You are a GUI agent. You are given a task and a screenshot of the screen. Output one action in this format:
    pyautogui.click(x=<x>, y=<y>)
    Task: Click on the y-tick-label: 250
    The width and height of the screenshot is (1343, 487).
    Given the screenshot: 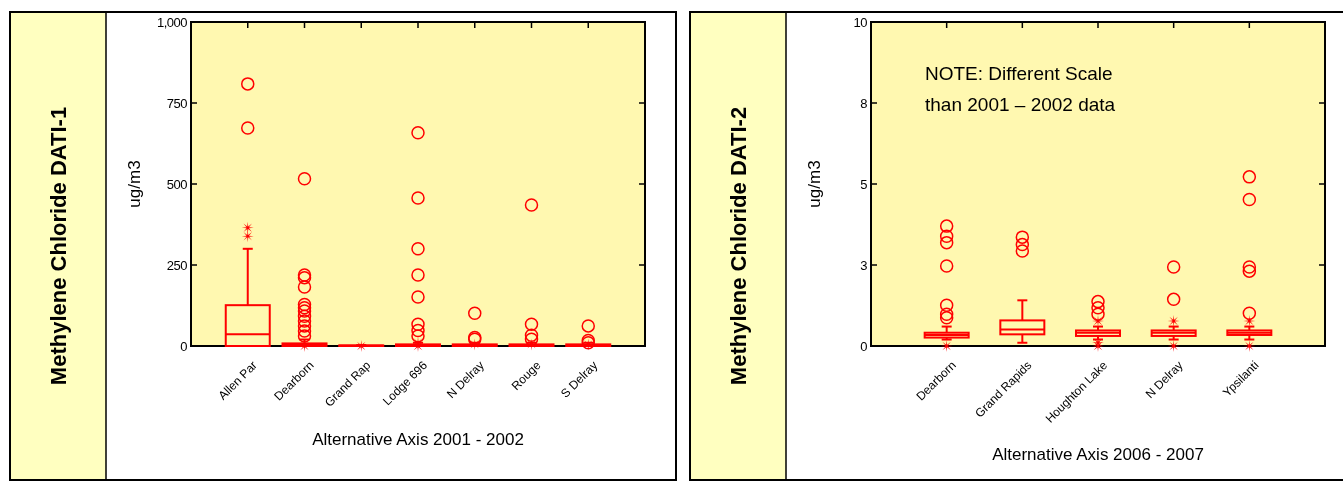 What is the action you would take?
    pyautogui.click(x=177, y=265)
    